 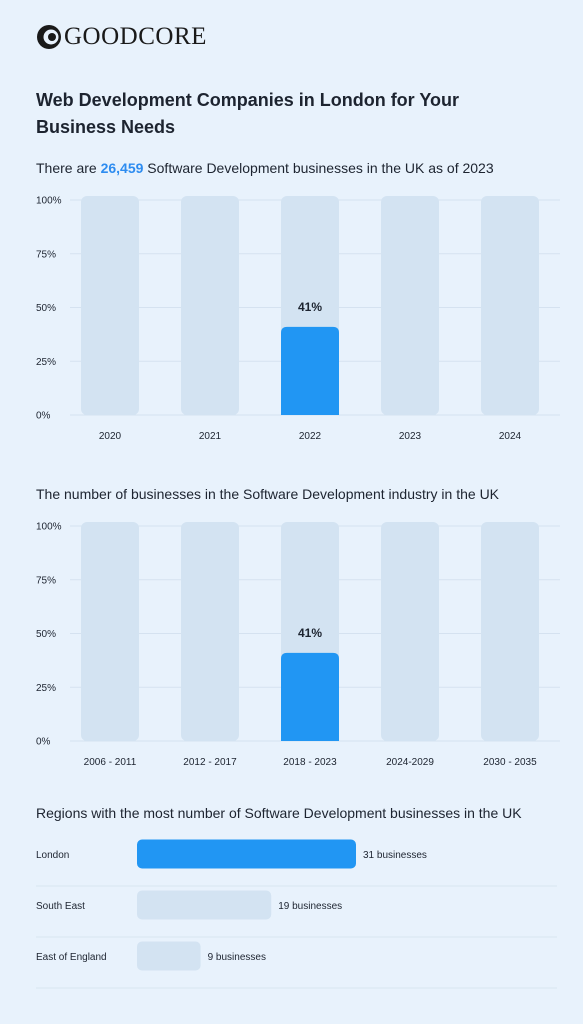 What do you see at coordinates (49, 37) in the screenshot?
I see `logo-mark-icon` at bounding box center [49, 37].